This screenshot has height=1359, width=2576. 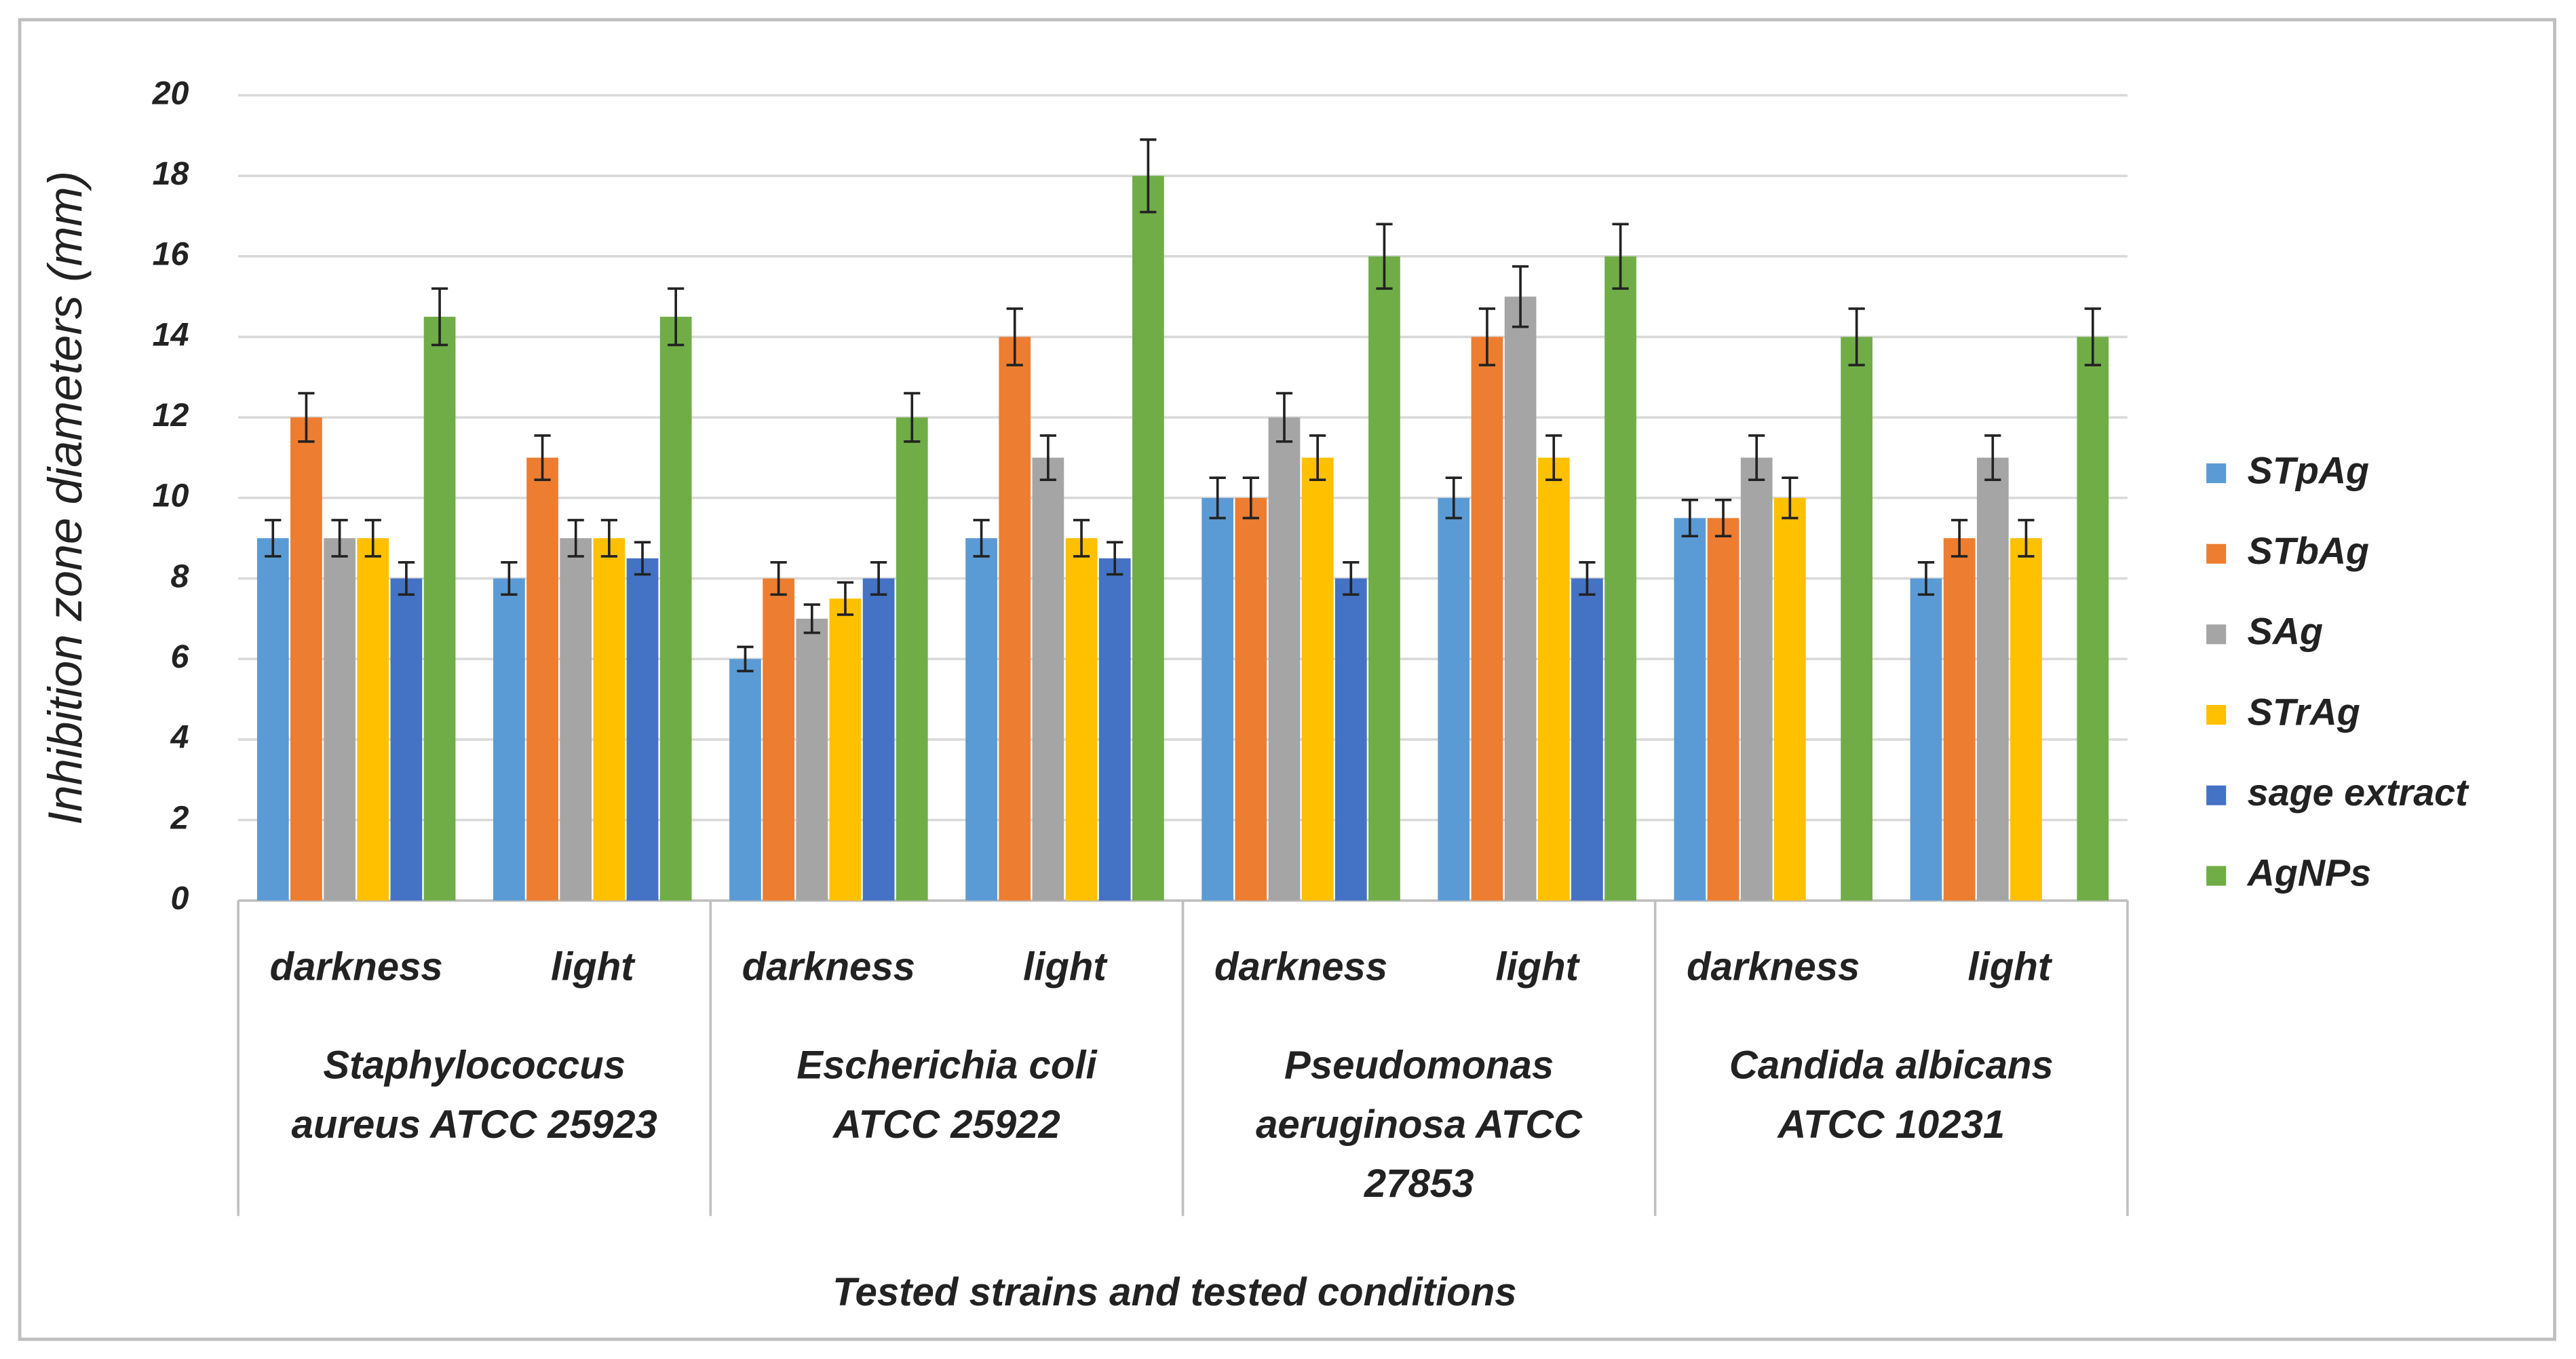 I want to click on group-label: Pseudomonas, so click(x=1419, y=1066).